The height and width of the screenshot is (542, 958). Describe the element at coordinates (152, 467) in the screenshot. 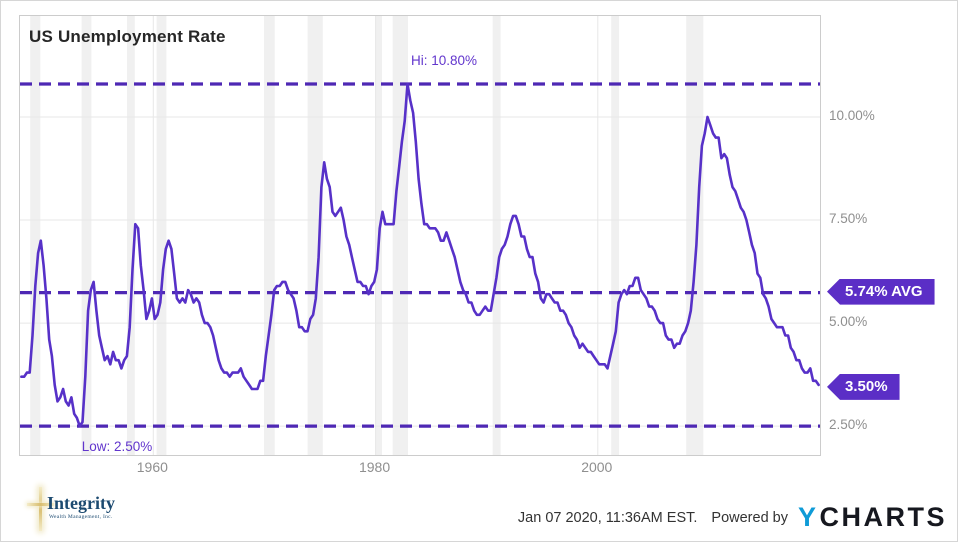

I see `x-tick-label: 1960` at that location.